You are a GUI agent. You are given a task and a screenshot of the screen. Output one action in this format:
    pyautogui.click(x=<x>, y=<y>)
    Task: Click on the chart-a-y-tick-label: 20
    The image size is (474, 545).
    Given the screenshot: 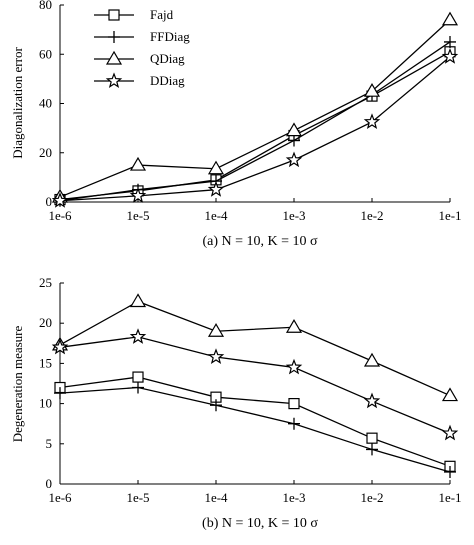 What is the action you would take?
    pyautogui.click(x=45, y=152)
    